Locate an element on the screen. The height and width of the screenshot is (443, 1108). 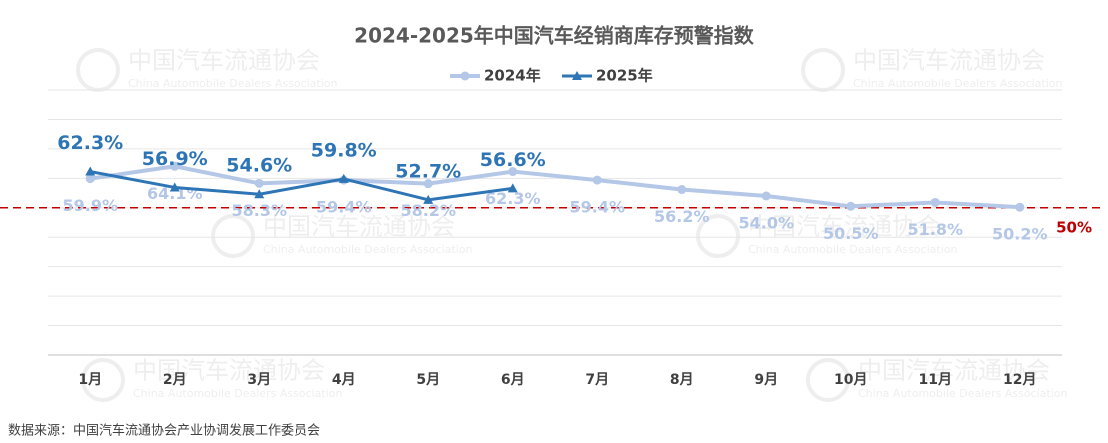
x-tick-label: 10月 is located at coordinates (850, 380).